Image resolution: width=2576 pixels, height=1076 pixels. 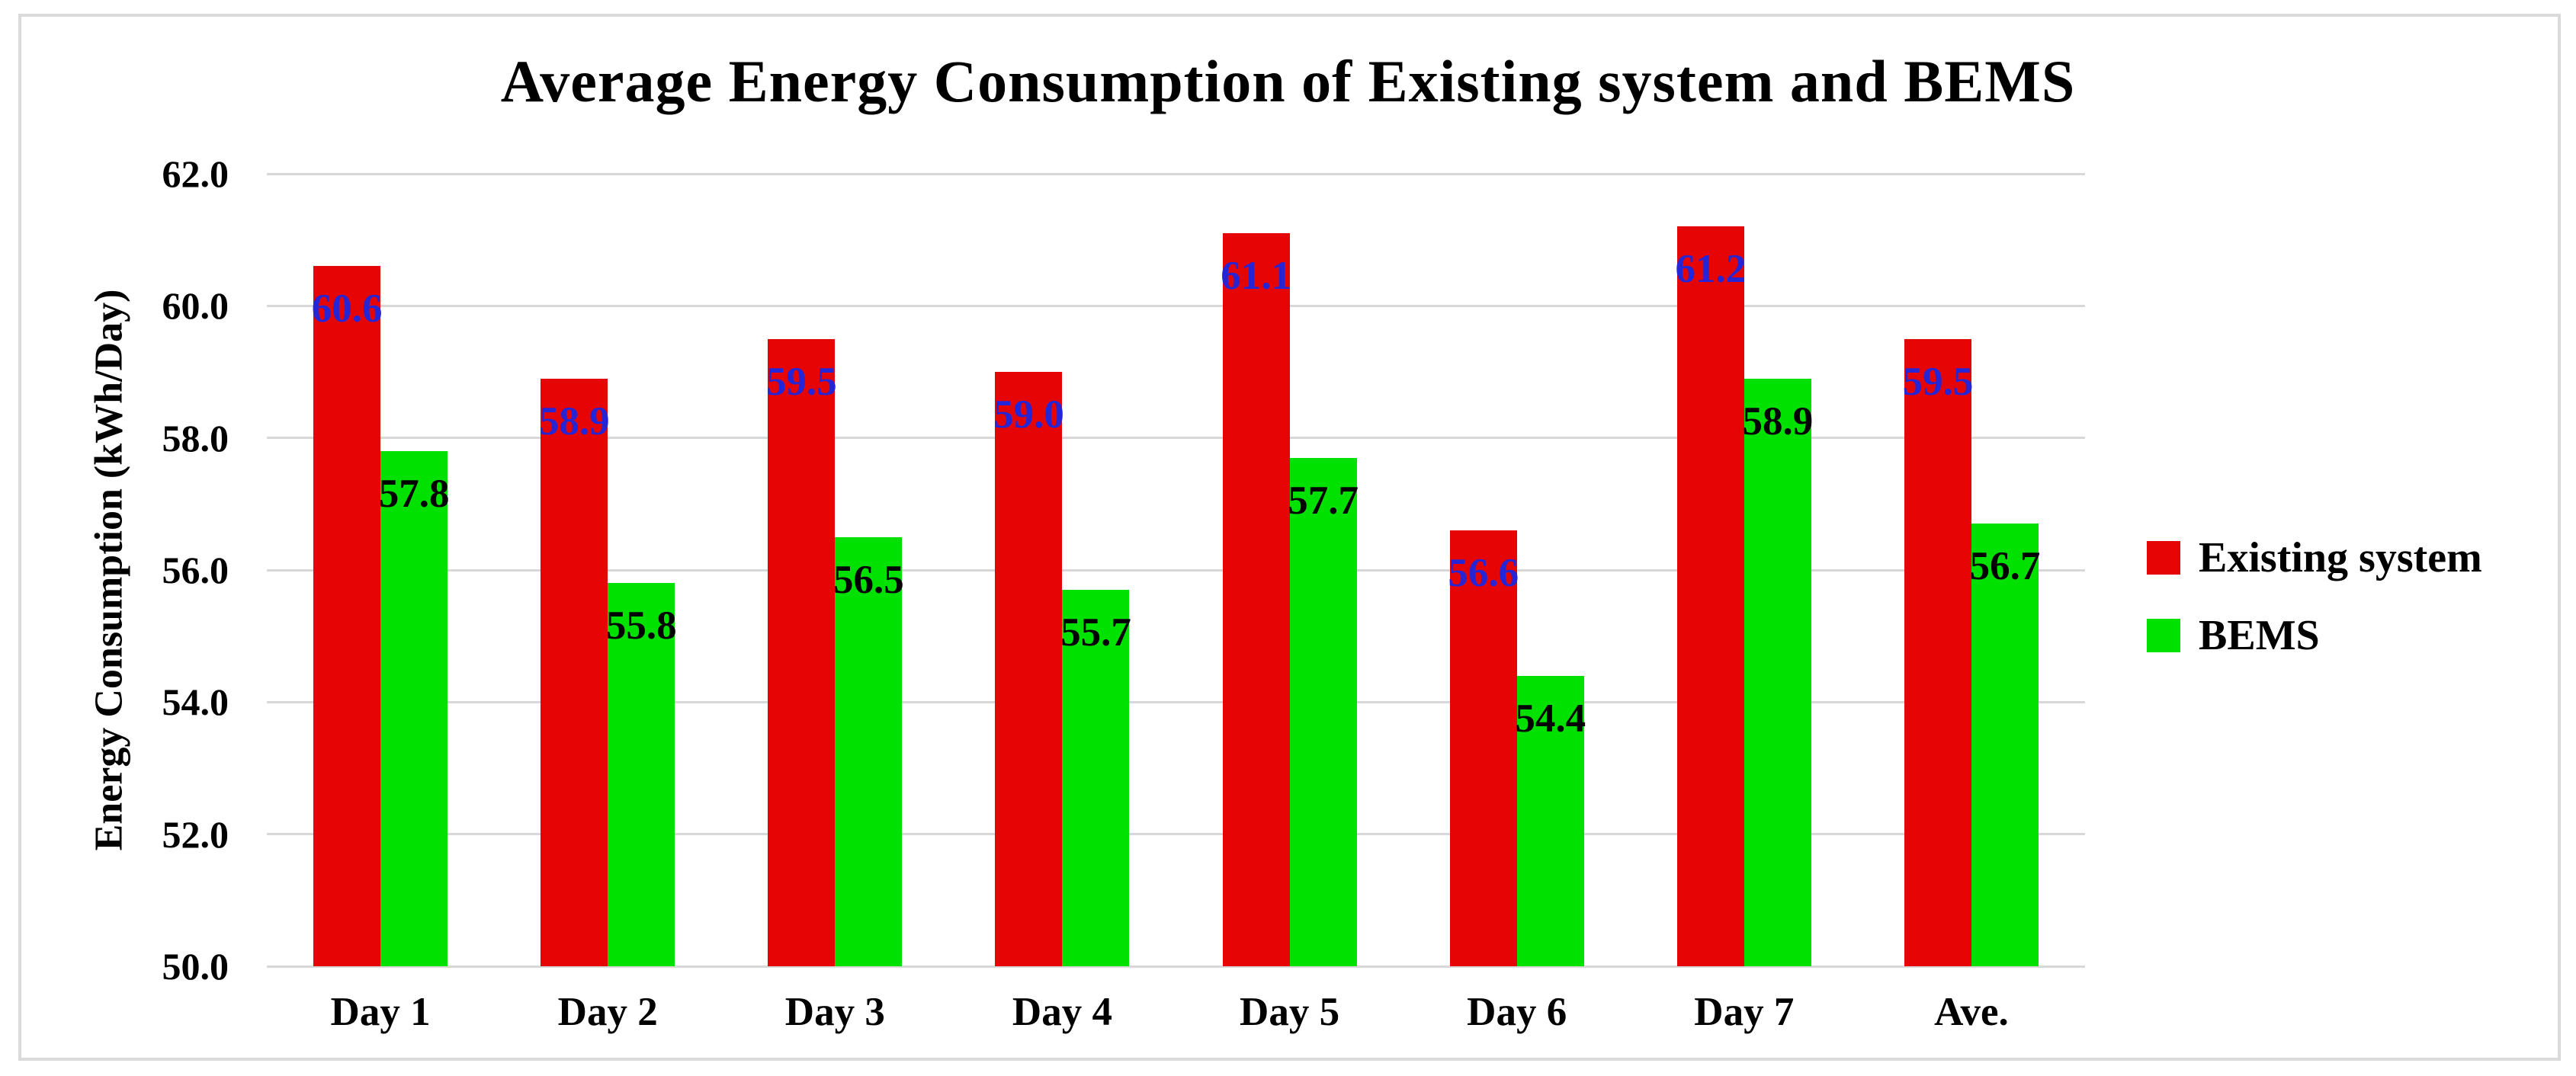 What do you see at coordinates (2005, 566) in the screenshot?
I see `bar-value-label-bems-ave: 56.7` at bounding box center [2005, 566].